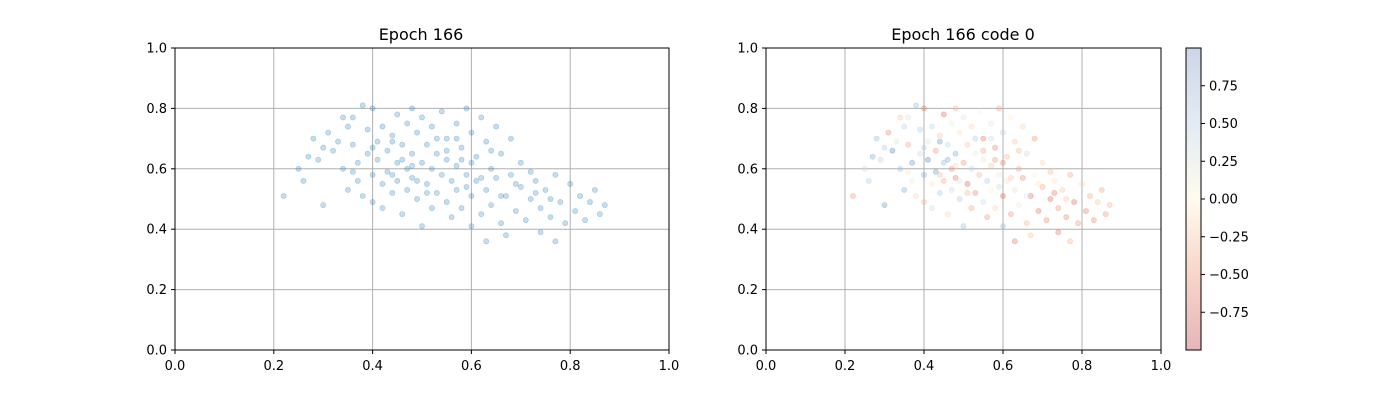 The image size is (1400, 400). What do you see at coordinates (1003, 366) in the screenshot?
I see `right-xtick-label: 0.6` at bounding box center [1003, 366].